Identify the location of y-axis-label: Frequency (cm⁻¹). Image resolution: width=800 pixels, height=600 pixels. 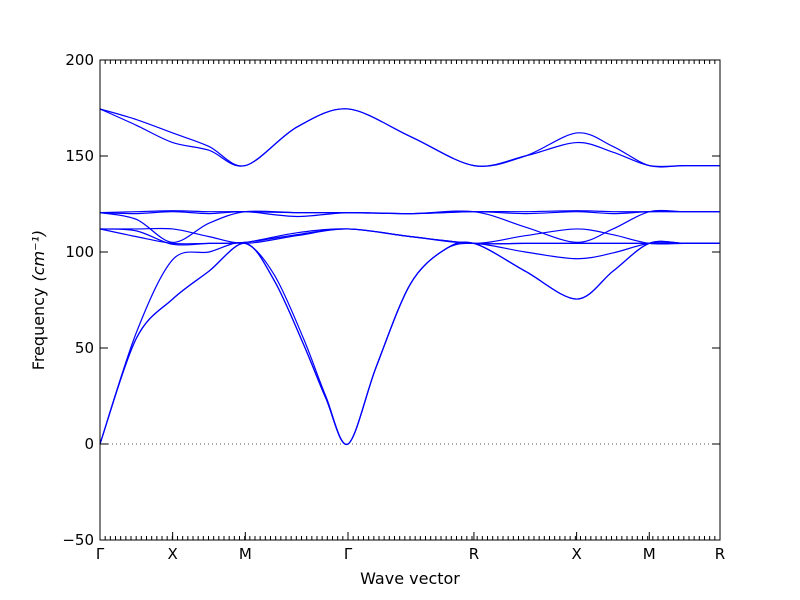
(38, 300).